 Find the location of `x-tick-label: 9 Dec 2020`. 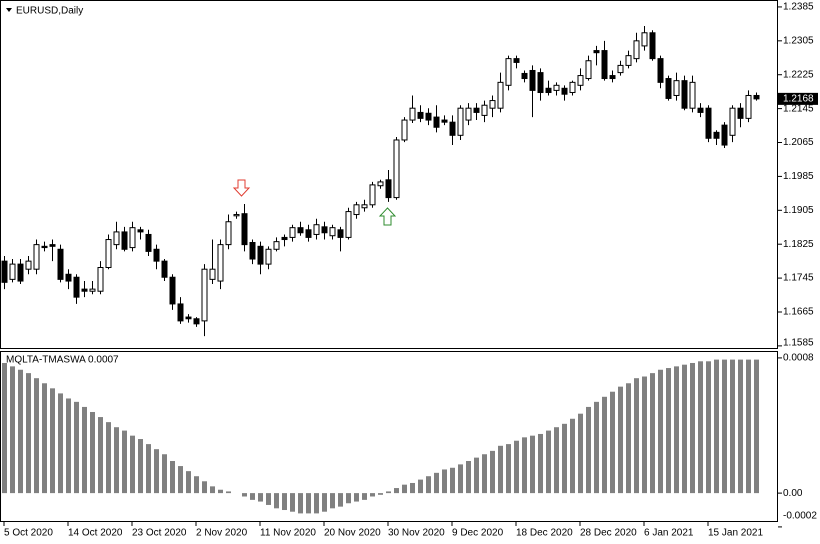

x-tick-label: 9 Dec 2020 is located at coordinates (478, 533).